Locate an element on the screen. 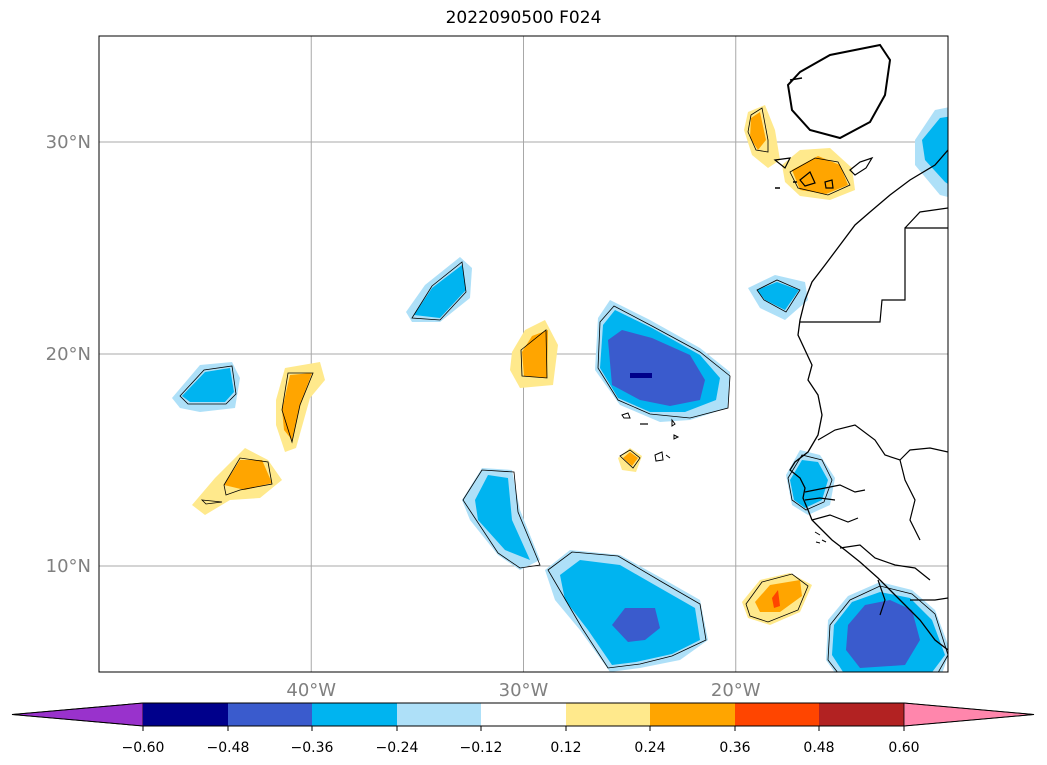  positive-anomaly-25w-inner is located at coordinates (630, 459).